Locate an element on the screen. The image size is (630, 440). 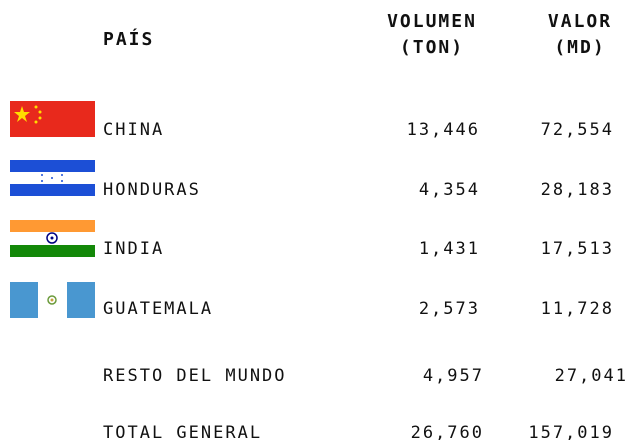
country-name: RESTO DEL MUNDO is located at coordinates (195, 376).